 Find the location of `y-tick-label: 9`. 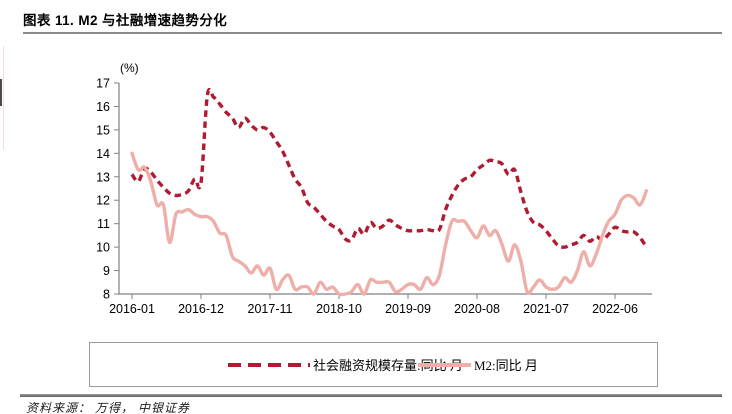

y-tick-label: 9 is located at coordinates (106, 271).